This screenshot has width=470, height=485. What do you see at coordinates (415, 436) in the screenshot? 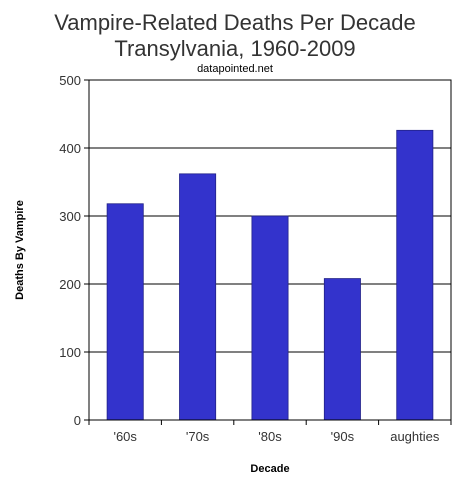
I see `x-tick-label: aughties` at bounding box center [415, 436].